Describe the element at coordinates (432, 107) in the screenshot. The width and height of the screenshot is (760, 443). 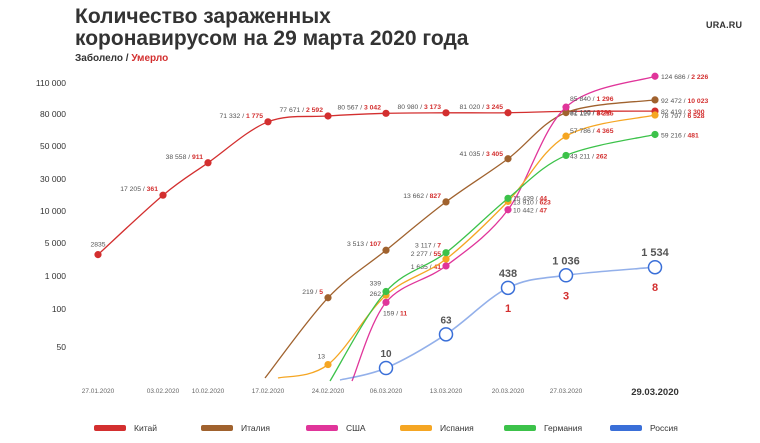
I see `deaths-value: 3 173` at that location.